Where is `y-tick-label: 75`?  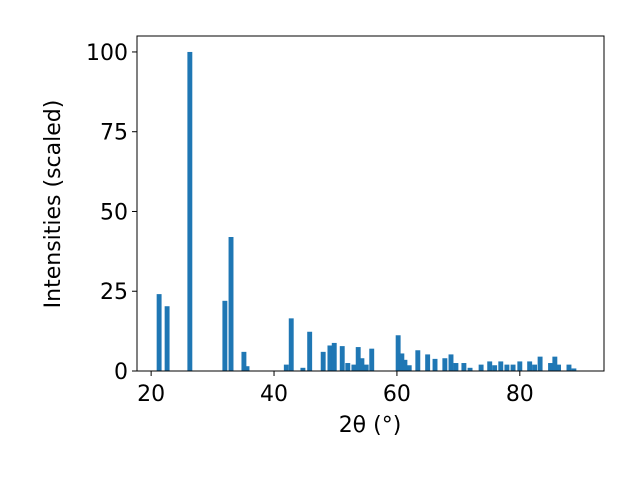 y-tick-label: 75 is located at coordinates (114, 133).